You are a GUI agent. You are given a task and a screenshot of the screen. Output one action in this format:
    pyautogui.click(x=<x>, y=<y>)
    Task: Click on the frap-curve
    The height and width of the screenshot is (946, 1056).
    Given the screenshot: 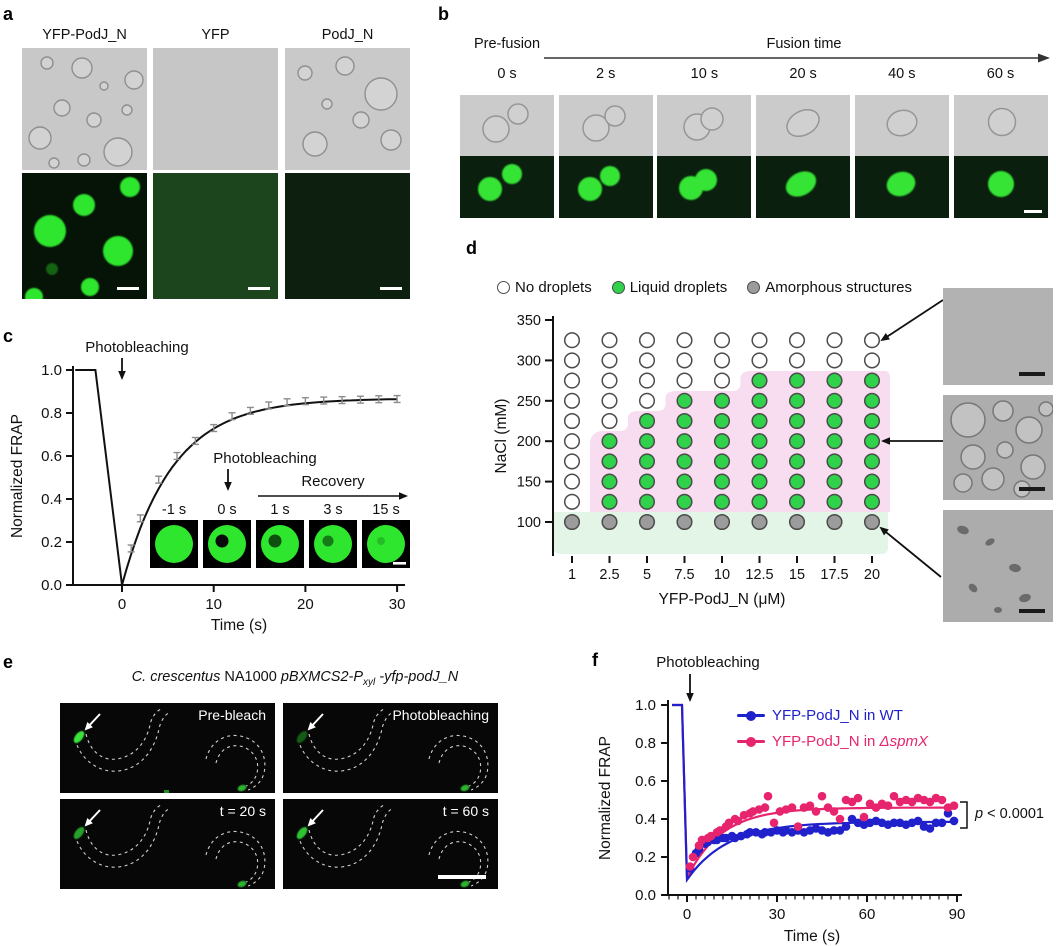 What is the action you would take?
    pyautogui.click(x=236, y=477)
    